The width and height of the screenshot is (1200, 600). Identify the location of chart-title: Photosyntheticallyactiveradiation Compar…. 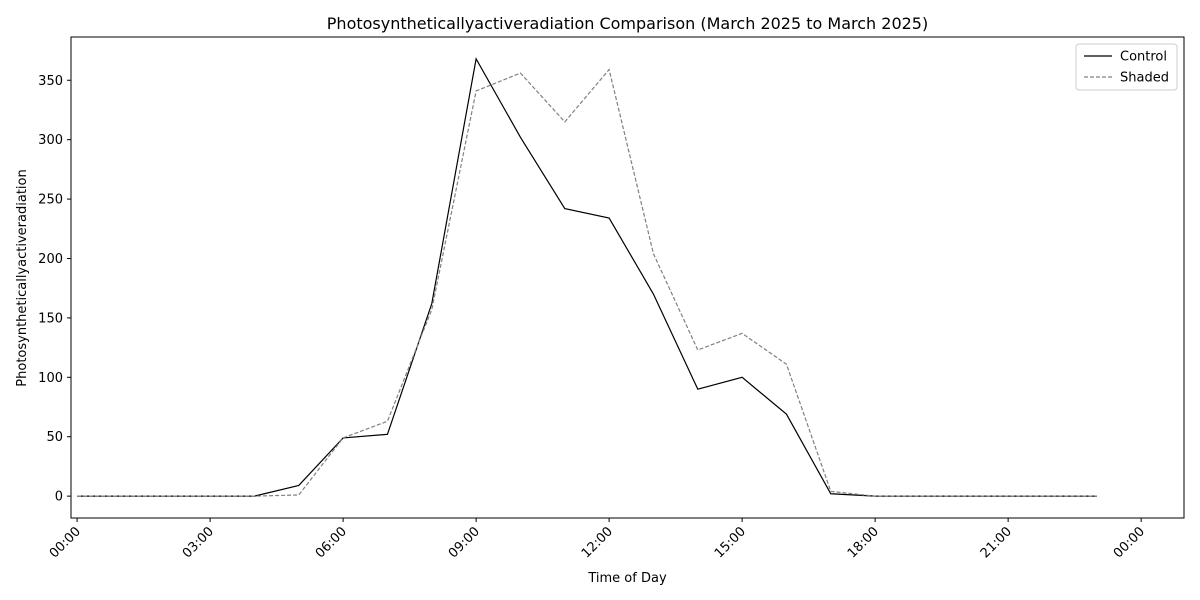
(627, 23).